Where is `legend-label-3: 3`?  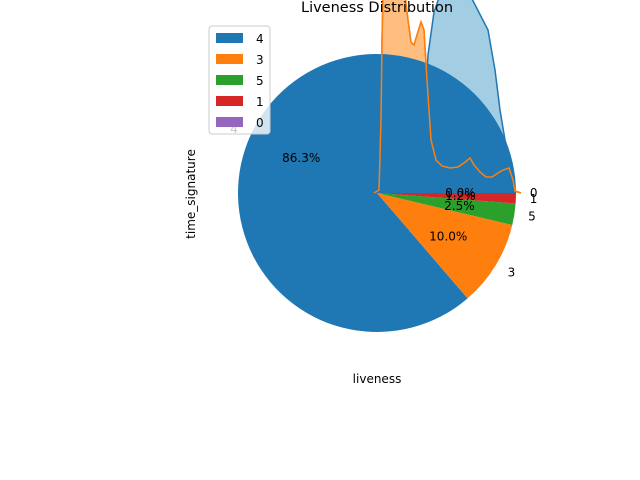
legend-label-3: 3 is located at coordinates (260, 60).